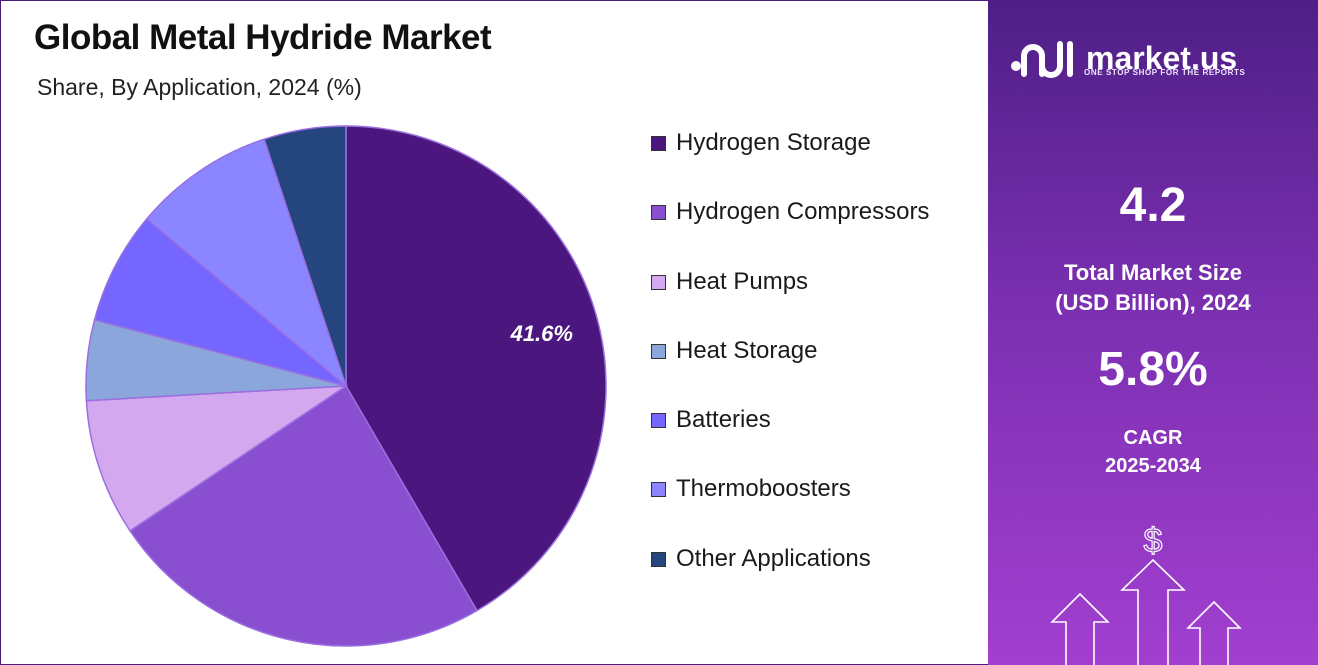 The width and height of the screenshot is (1318, 665). What do you see at coordinates (790, 577) in the screenshot?
I see `legend-item-other-applications: Other Applications` at bounding box center [790, 577].